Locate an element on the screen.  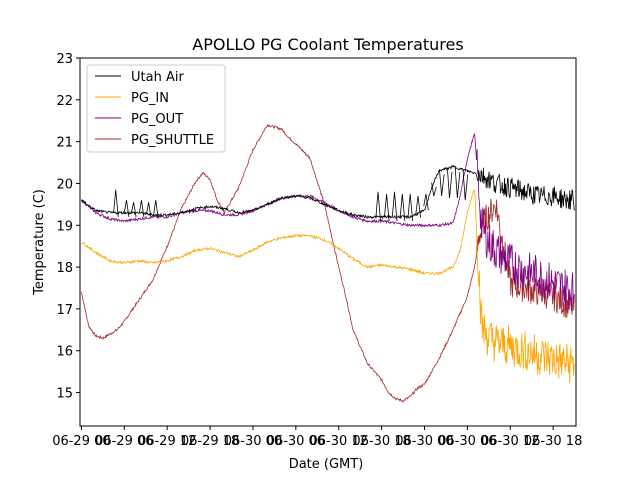
x-tick-label: 06-29 06 is located at coordinates (124, 441).